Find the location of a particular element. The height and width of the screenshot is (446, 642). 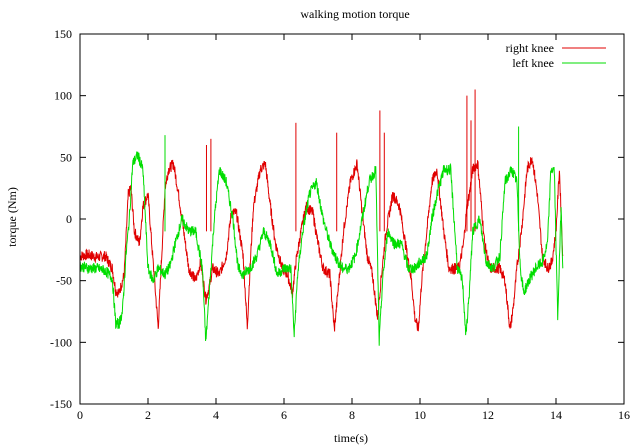

x-tick-label: 2 is located at coordinates (148, 415).